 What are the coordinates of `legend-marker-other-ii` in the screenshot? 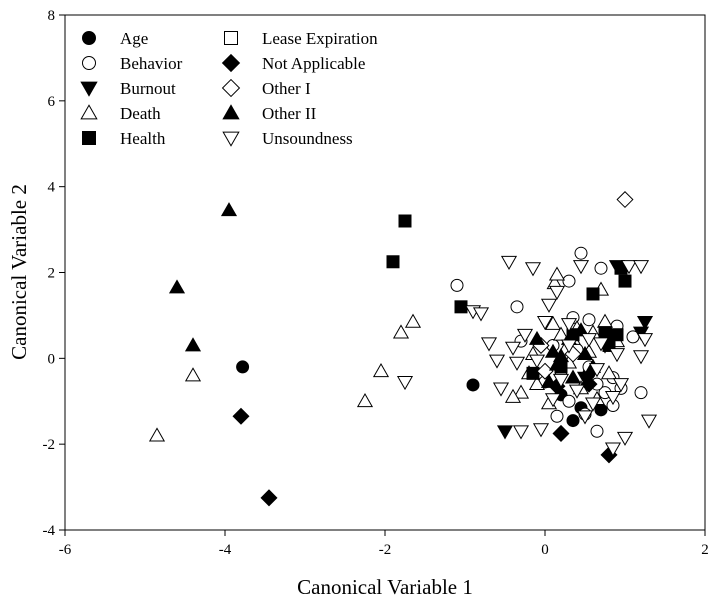 It's located at (231, 112).